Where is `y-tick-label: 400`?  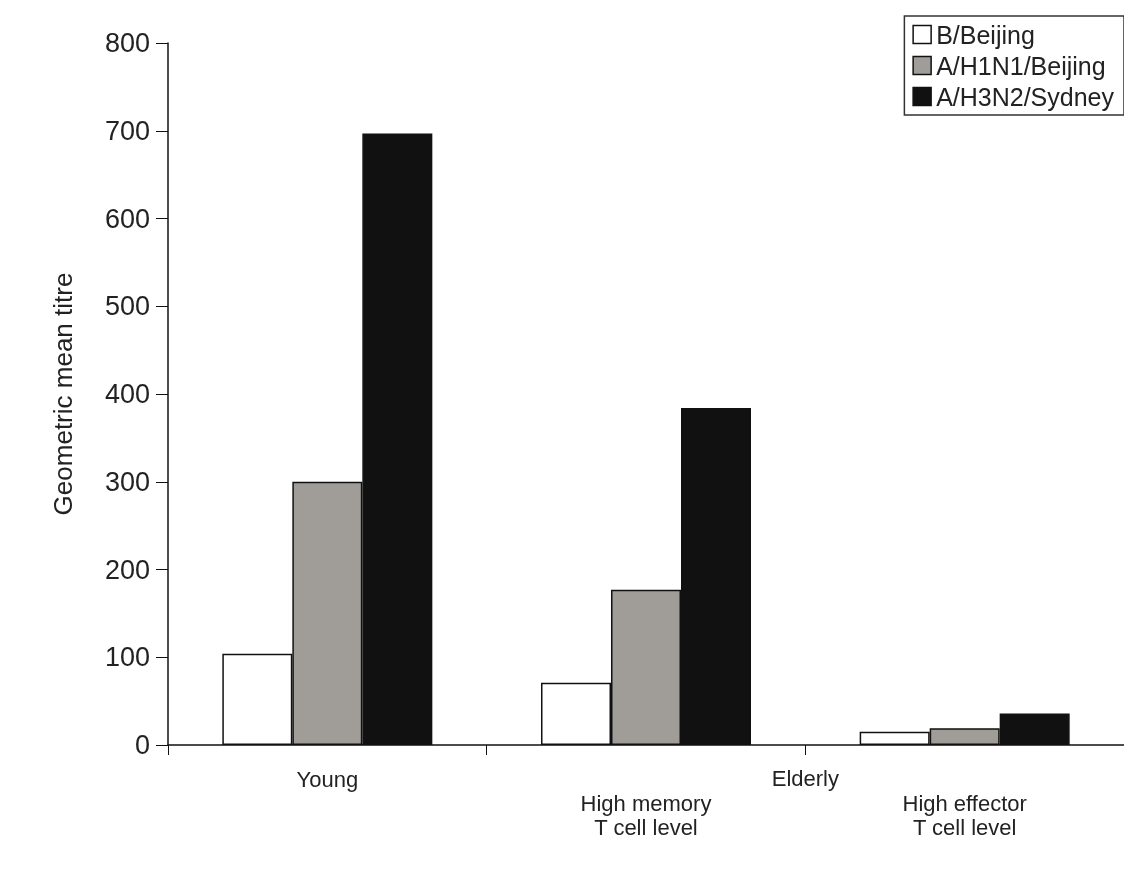 y-tick-label: 400 is located at coordinates (127, 394).